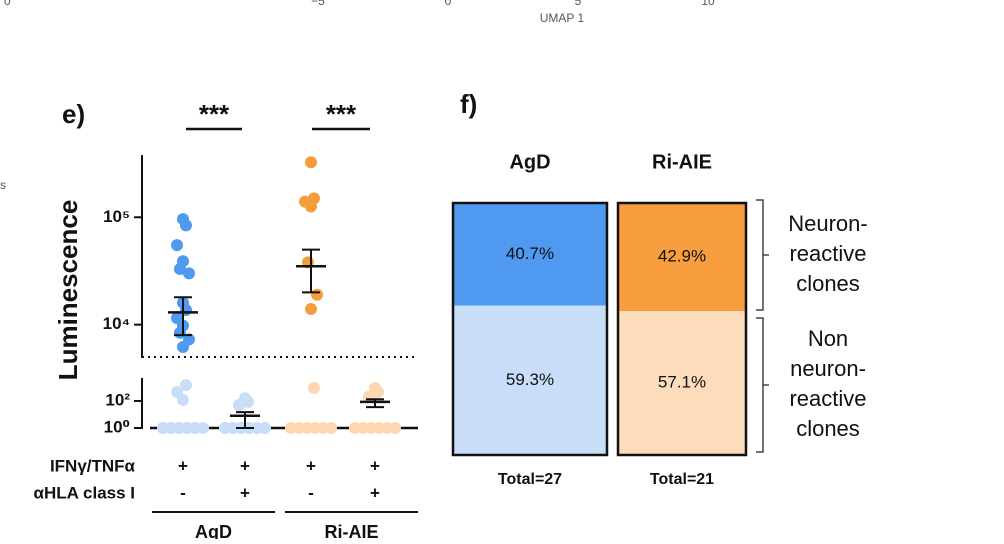 The width and height of the screenshot is (1004, 544). I want to click on total-label: Total=27, so click(530, 479).